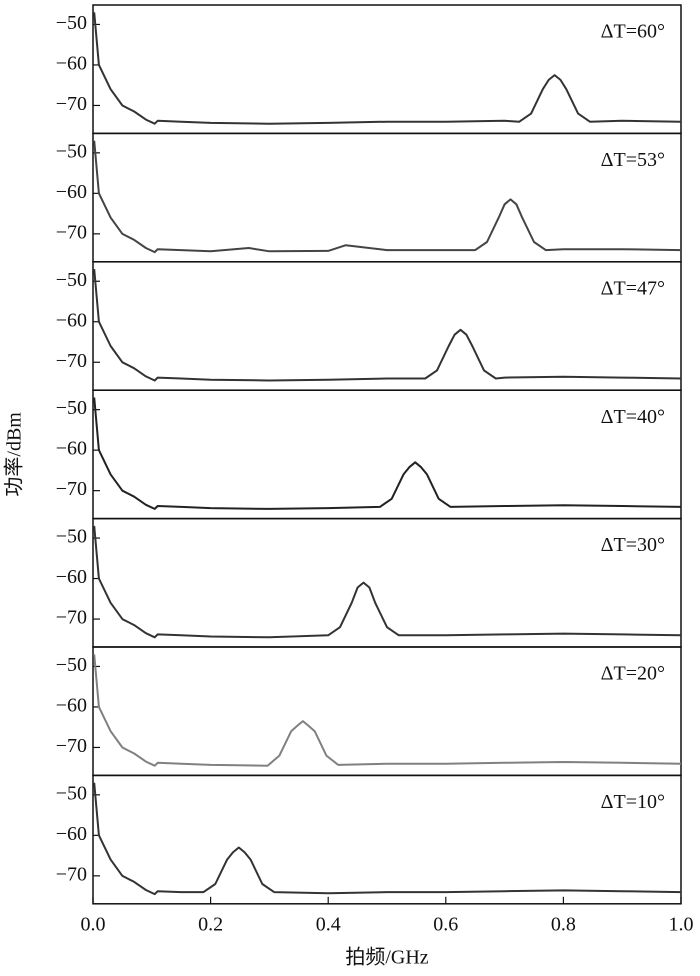 This screenshot has width=700, height=976. What do you see at coordinates (386, 956) in the screenshot?
I see `x-axis-label: 拍频/GHz` at bounding box center [386, 956].